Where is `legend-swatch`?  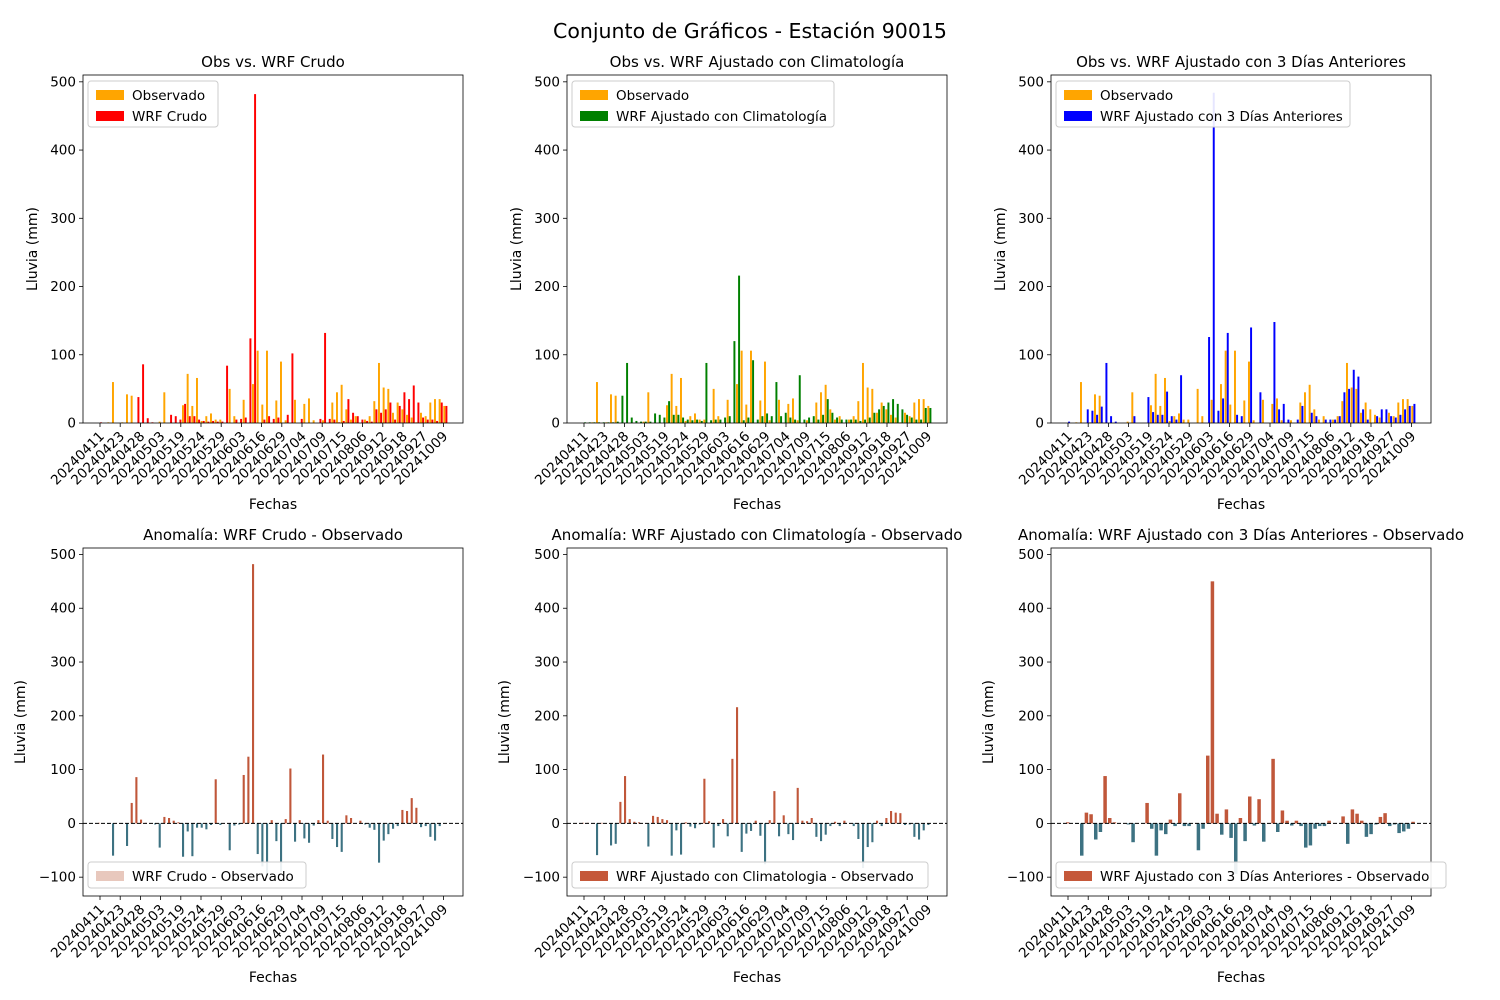
legend-swatch is located at coordinates (594, 876).